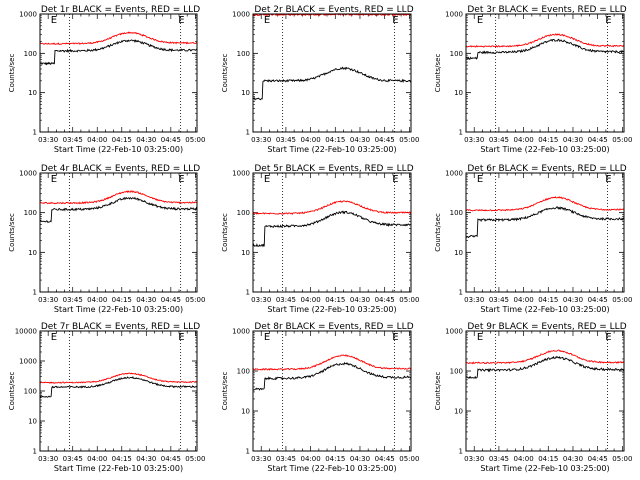 This screenshot has height=480, width=640. What do you see at coordinates (333, 327) in the screenshot?
I see `panel-title: Det 8r BLACK = Events, RED = LLD` at bounding box center [333, 327].